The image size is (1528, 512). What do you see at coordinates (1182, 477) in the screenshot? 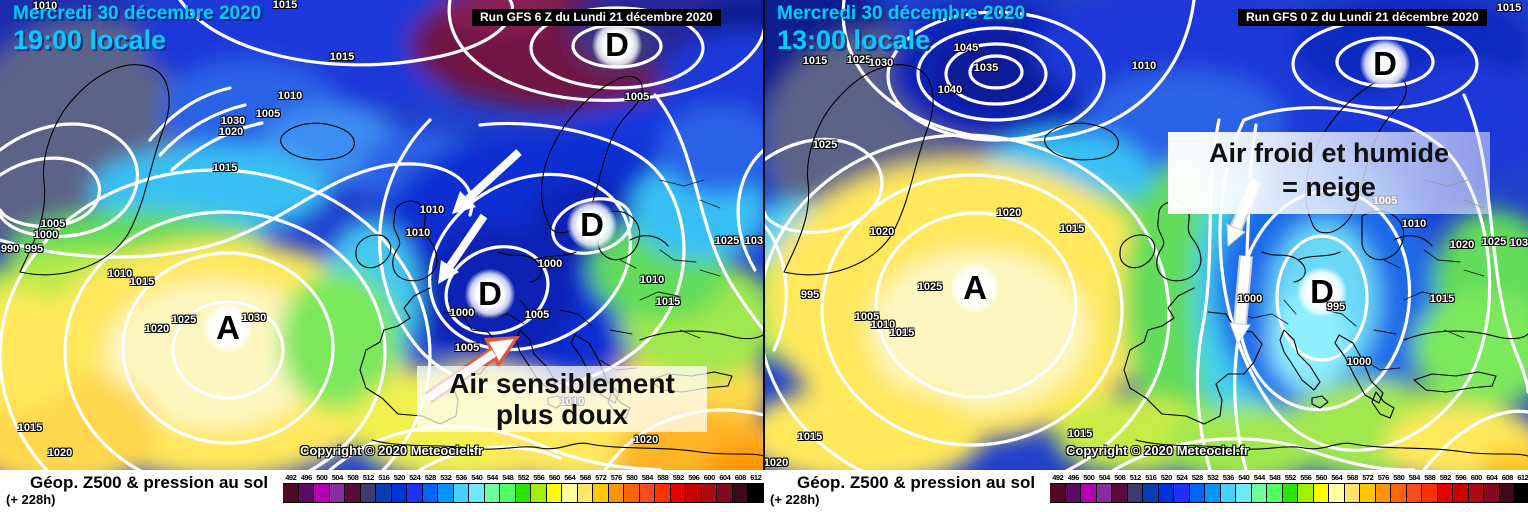
I see `scale-value: 524` at bounding box center [1182, 477].